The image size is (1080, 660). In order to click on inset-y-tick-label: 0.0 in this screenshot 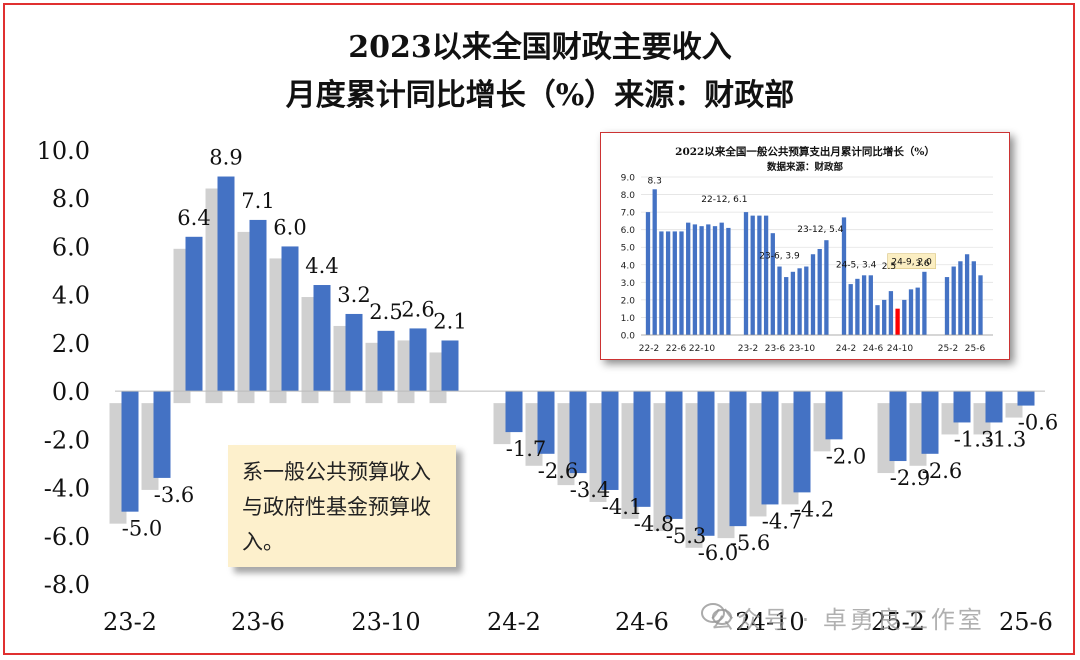, I will do `click(628, 337)`.